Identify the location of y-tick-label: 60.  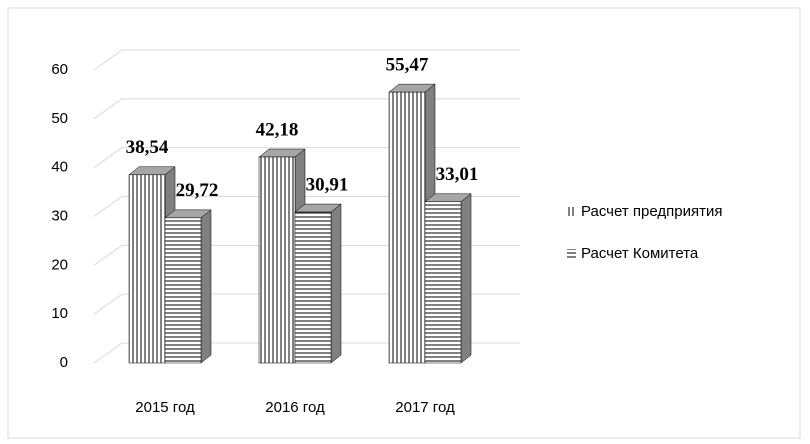
(59, 69).